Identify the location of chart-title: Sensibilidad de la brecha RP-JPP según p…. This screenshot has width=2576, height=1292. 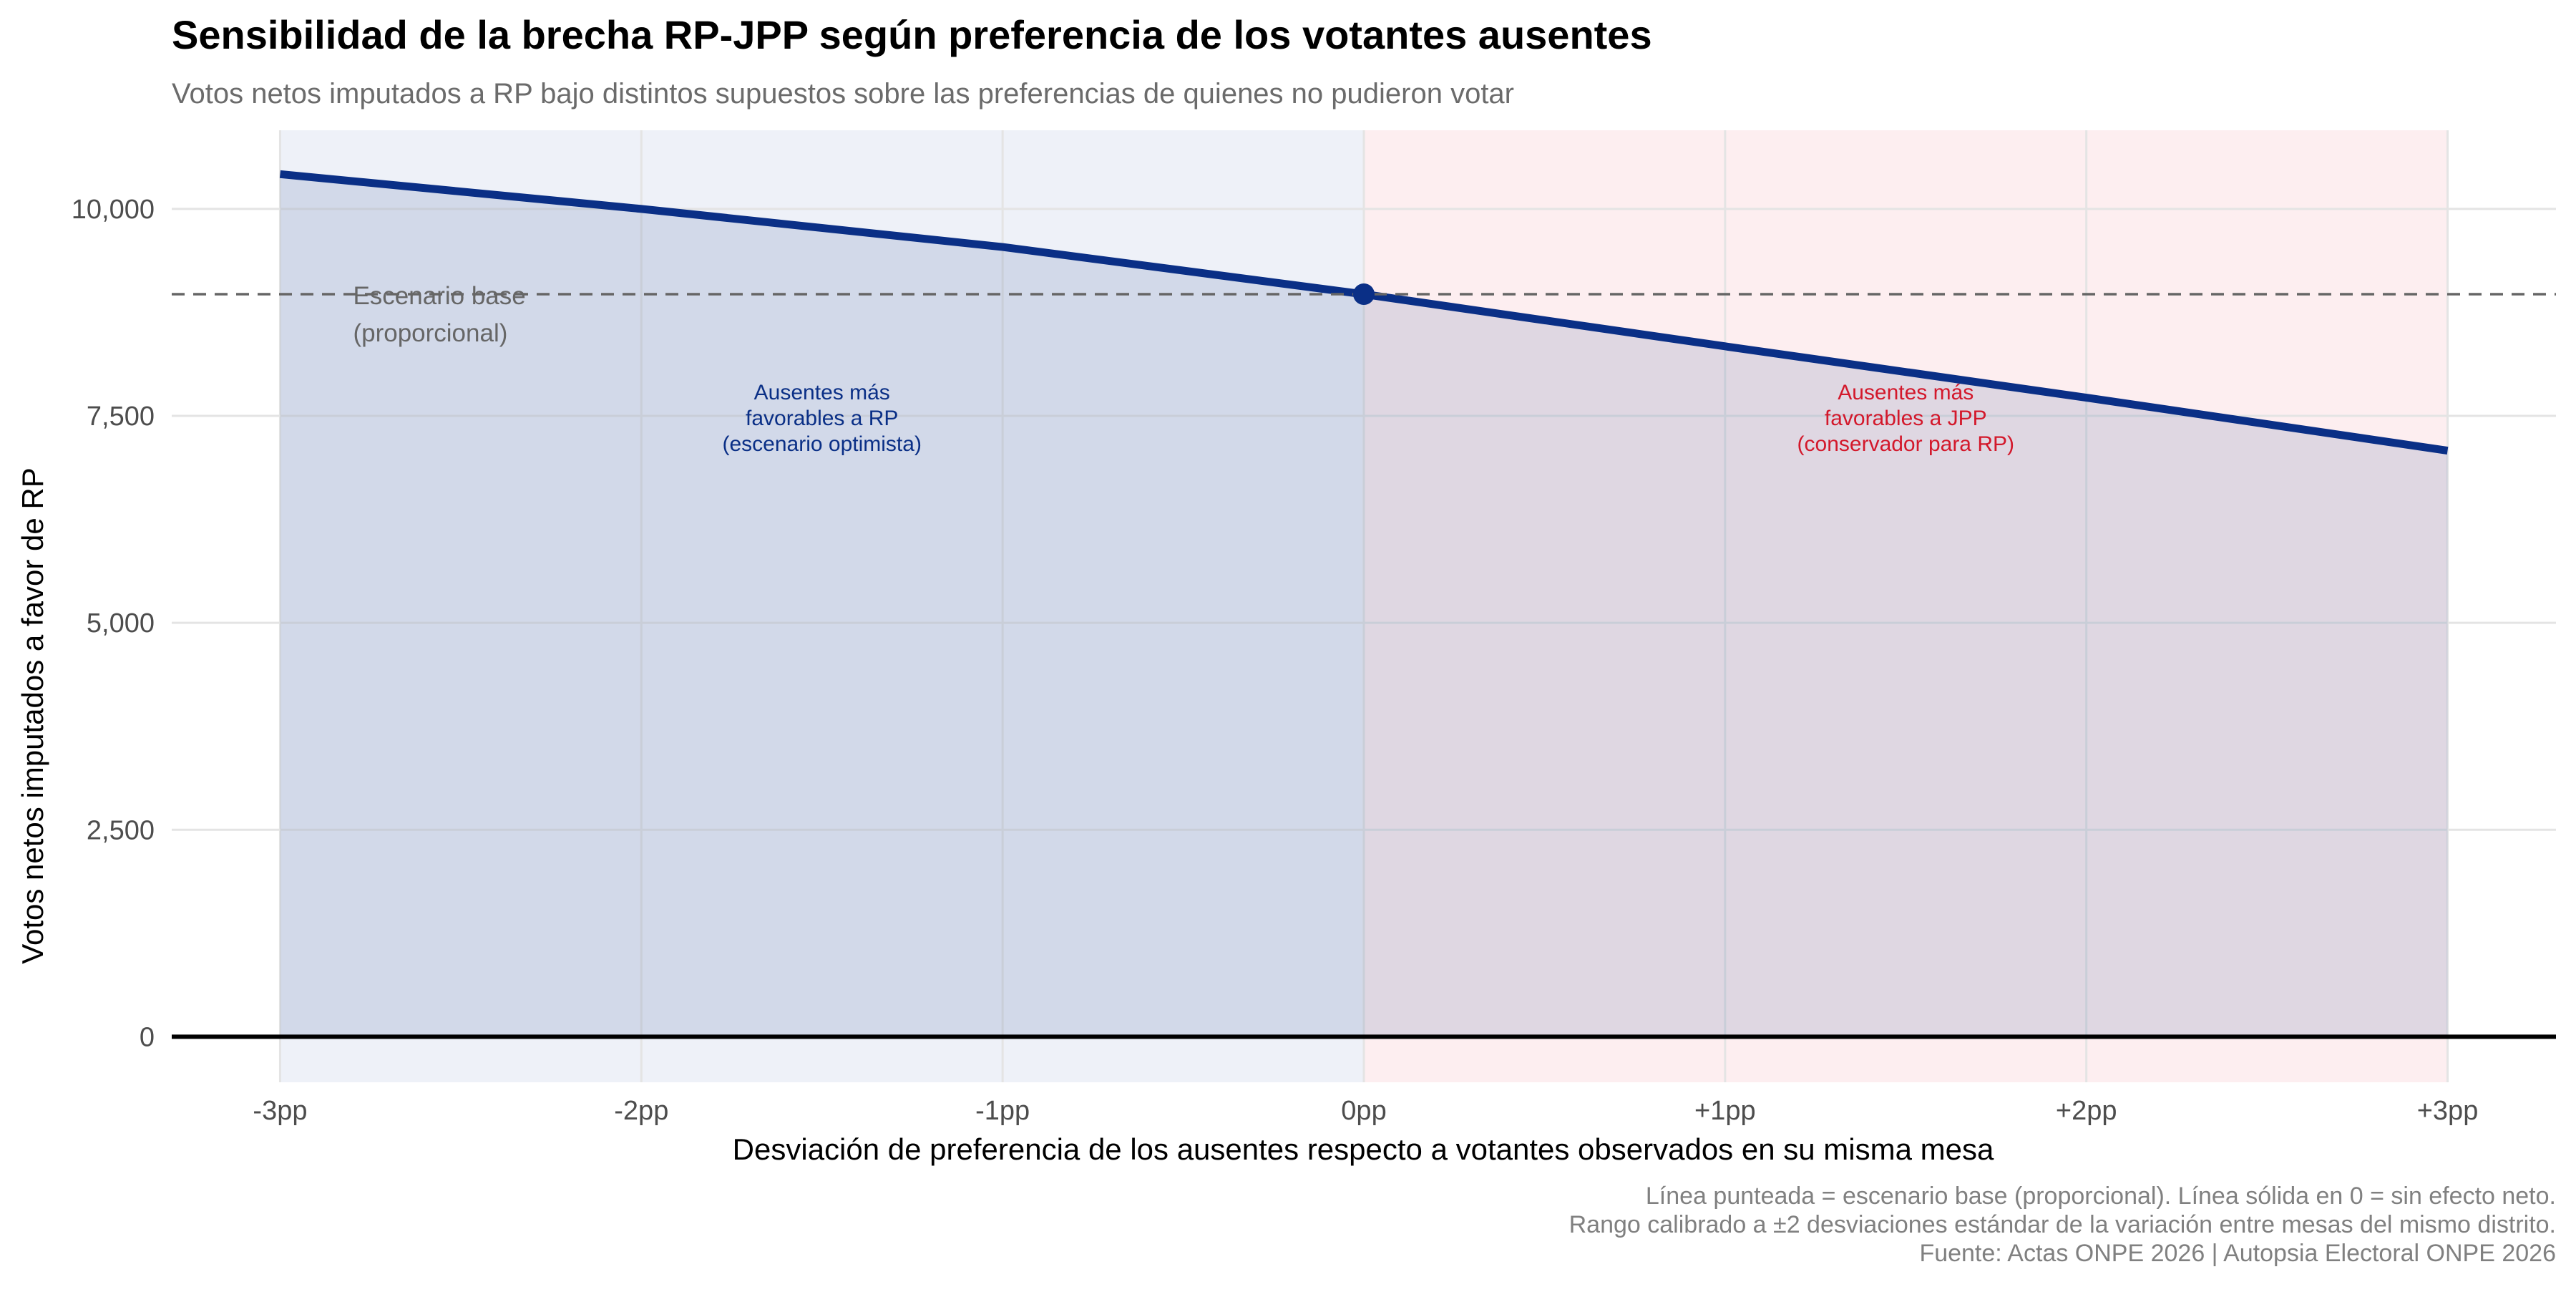
(912, 34).